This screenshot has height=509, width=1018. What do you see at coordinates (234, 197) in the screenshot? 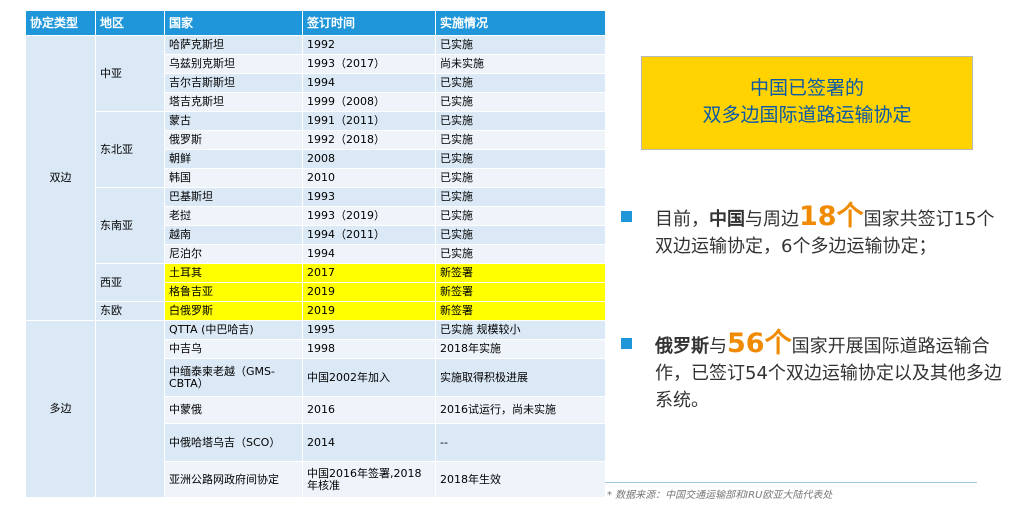
I see `country-cell: 巴基斯坦` at bounding box center [234, 197].